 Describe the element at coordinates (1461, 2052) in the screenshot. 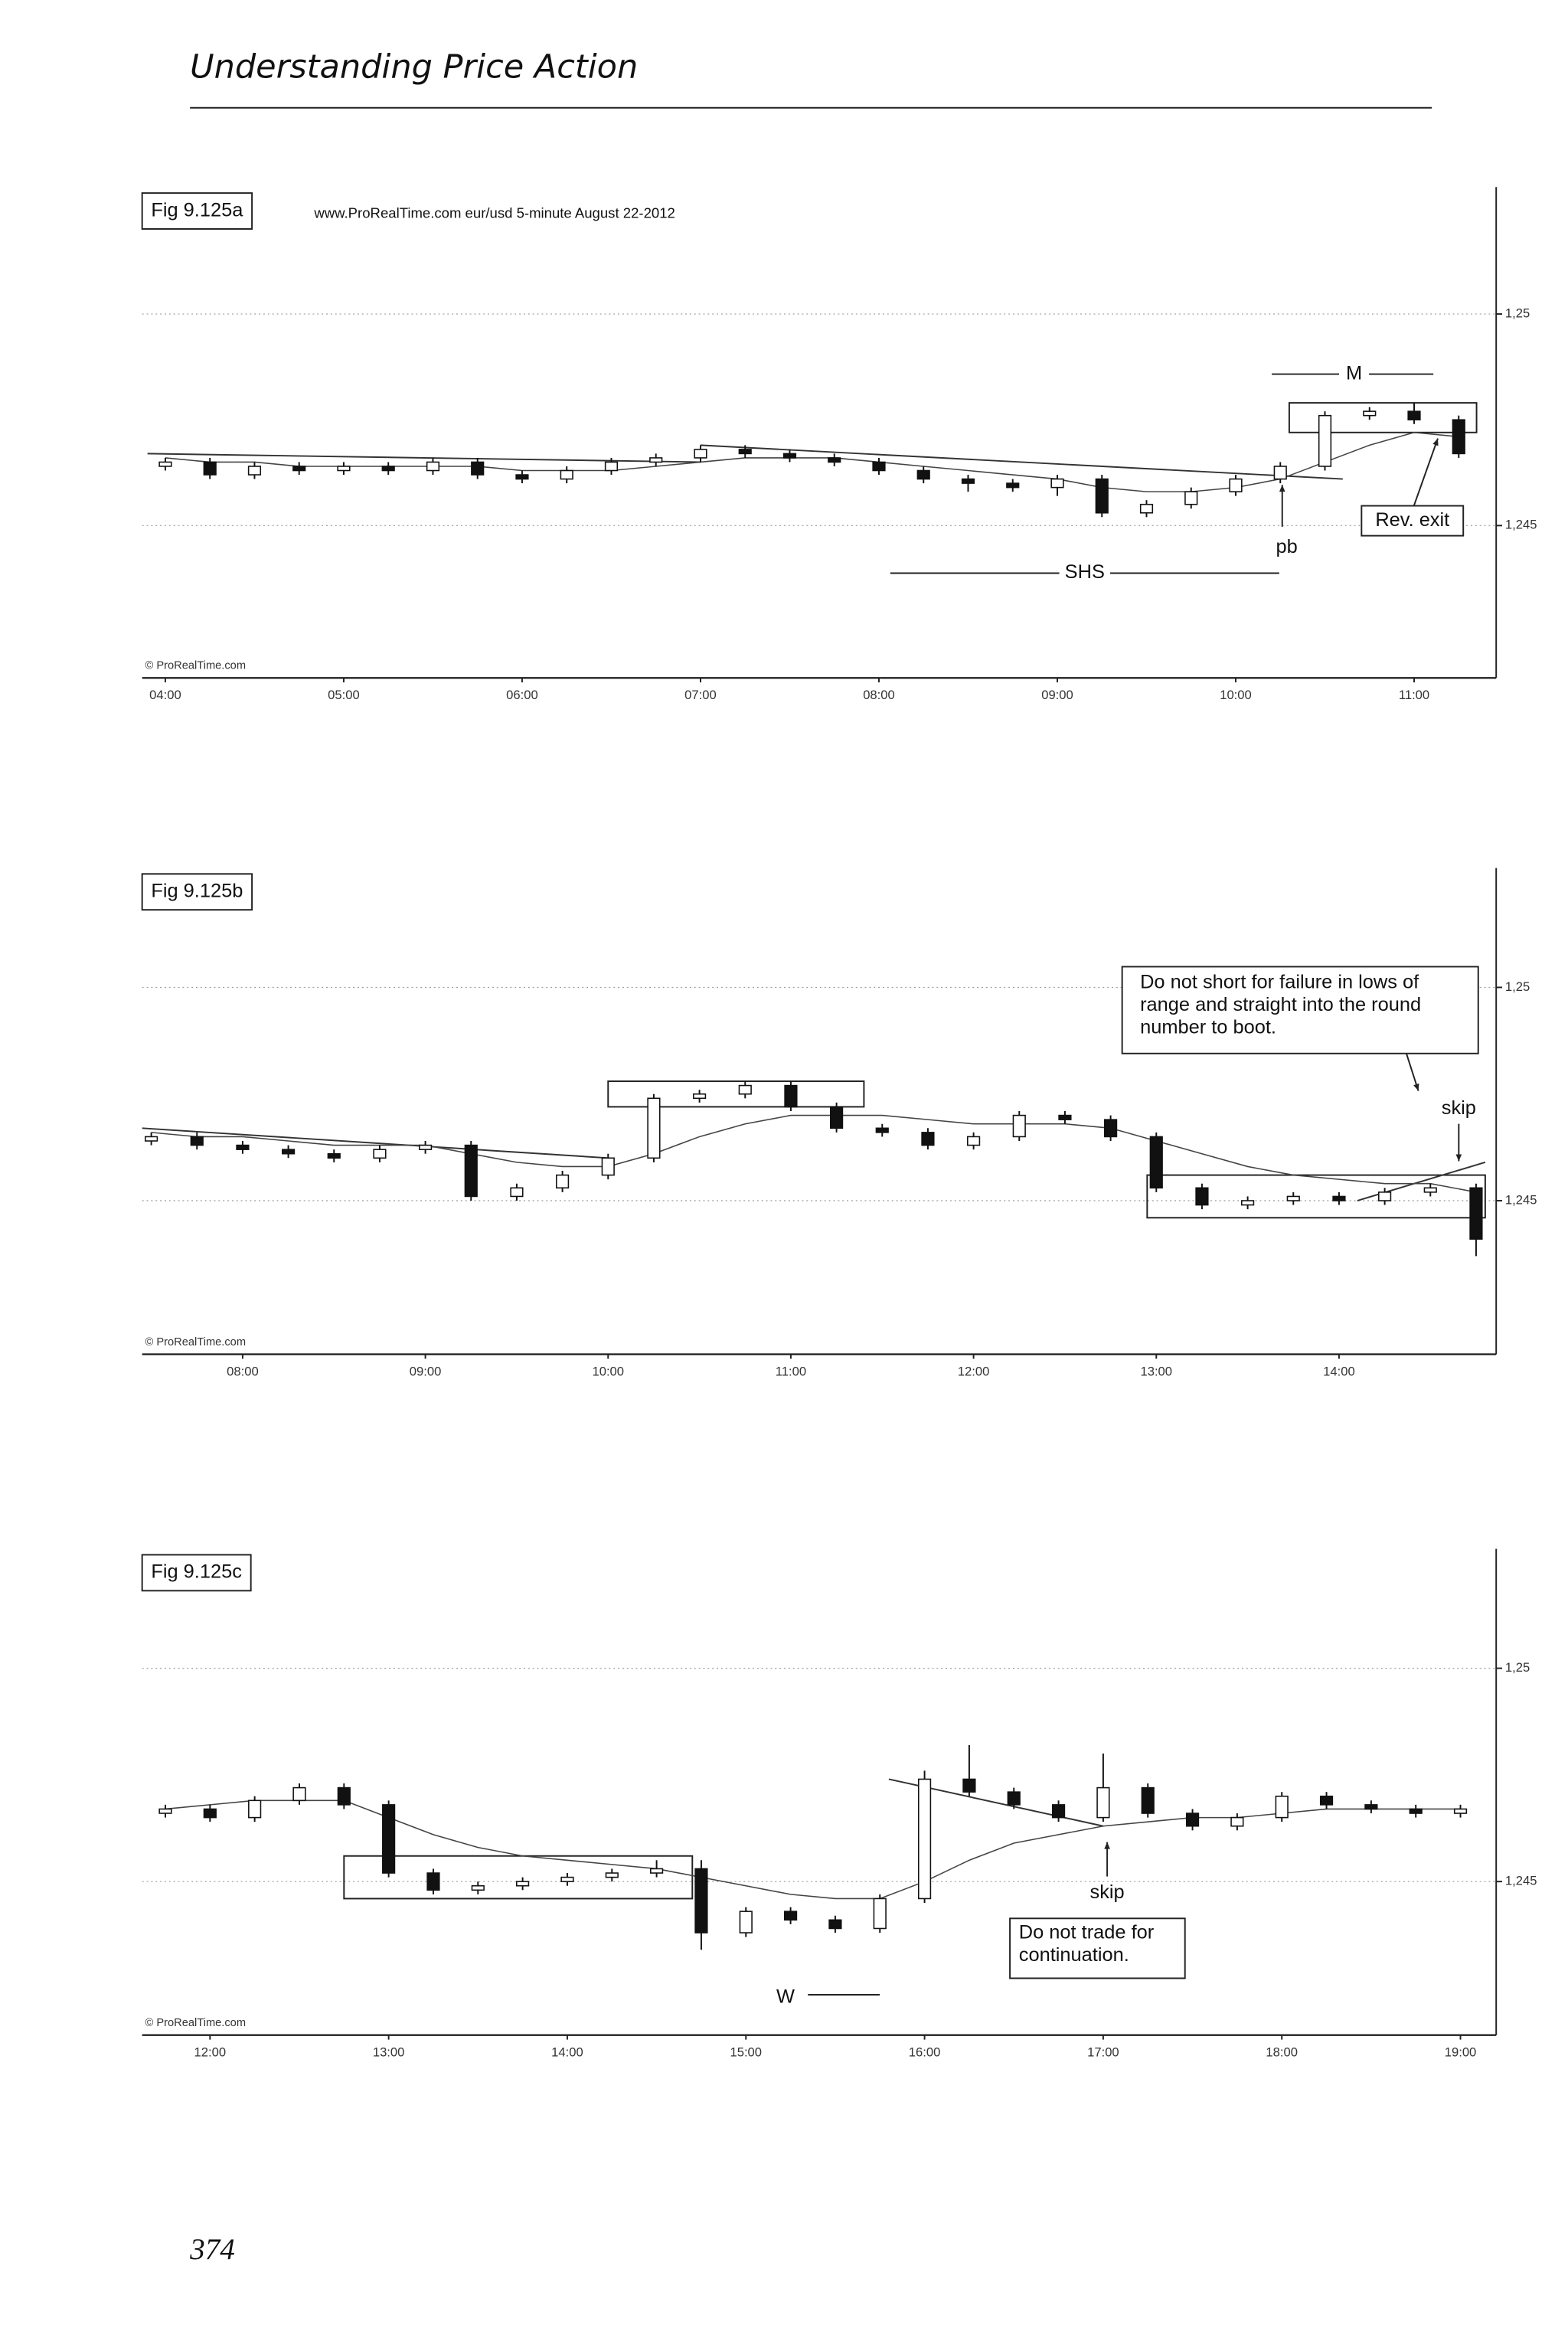

I see `x-tick-label: 19:00` at that location.